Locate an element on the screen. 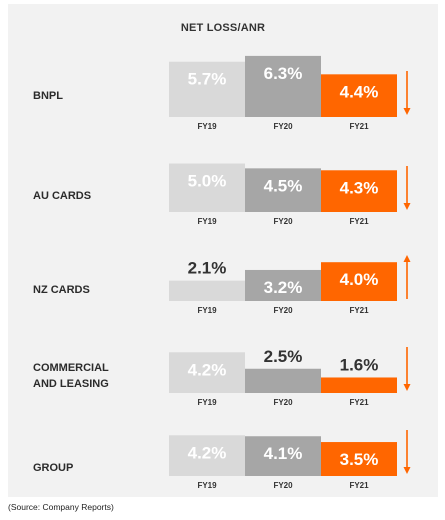 This screenshot has width=445, height=520. category-label-au-cards-fy21: FY21 is located at coordinates (359, 221).